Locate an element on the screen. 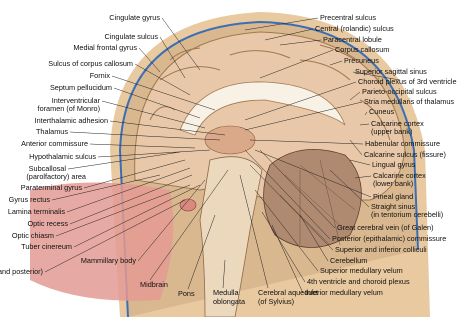  label: Superior medullary velum is located at coordinates (361, 270).